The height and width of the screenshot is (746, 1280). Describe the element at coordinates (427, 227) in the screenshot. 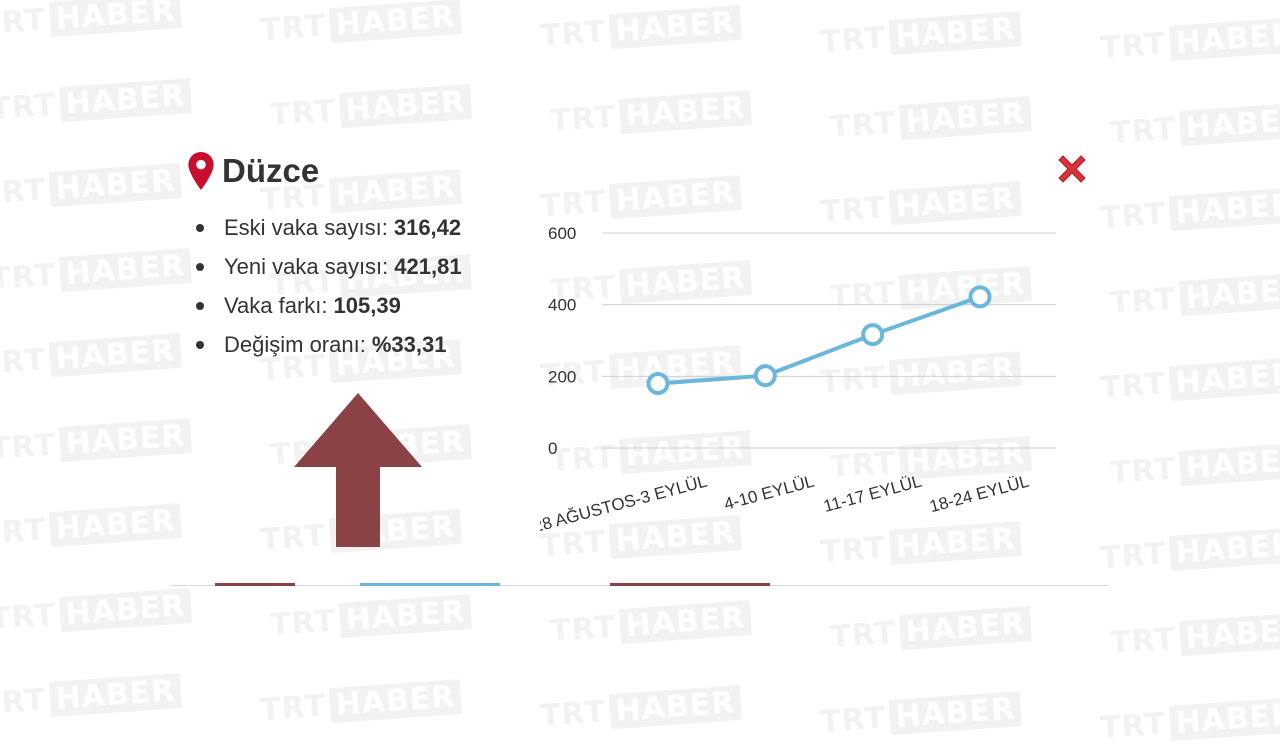

I see `stat-value: 316,42` at that location.